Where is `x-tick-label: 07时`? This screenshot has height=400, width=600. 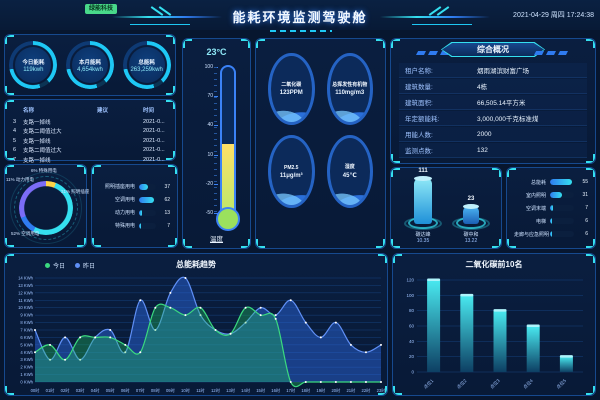
x-tick-label: 07时 is located at coordinates (141, 390).